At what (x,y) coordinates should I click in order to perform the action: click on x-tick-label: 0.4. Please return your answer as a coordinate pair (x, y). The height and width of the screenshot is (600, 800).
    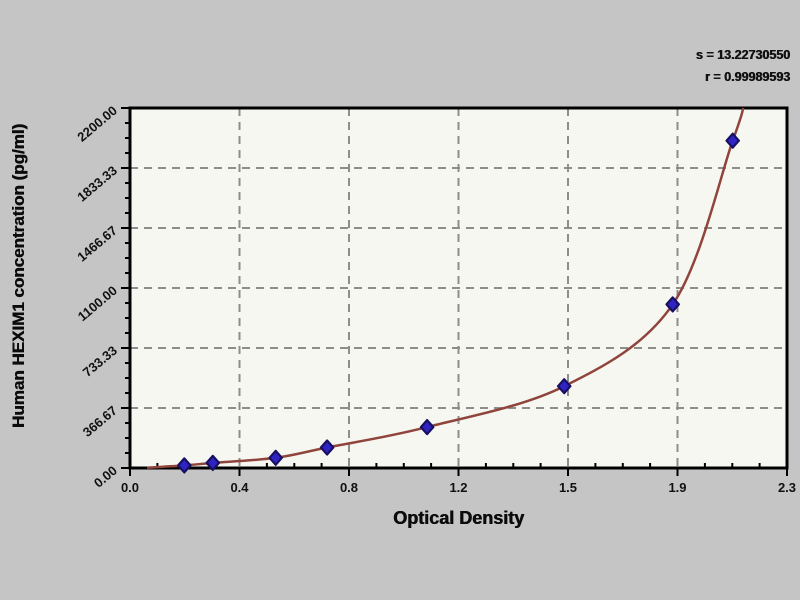
    Looking at the image, I should click on (239, 487).